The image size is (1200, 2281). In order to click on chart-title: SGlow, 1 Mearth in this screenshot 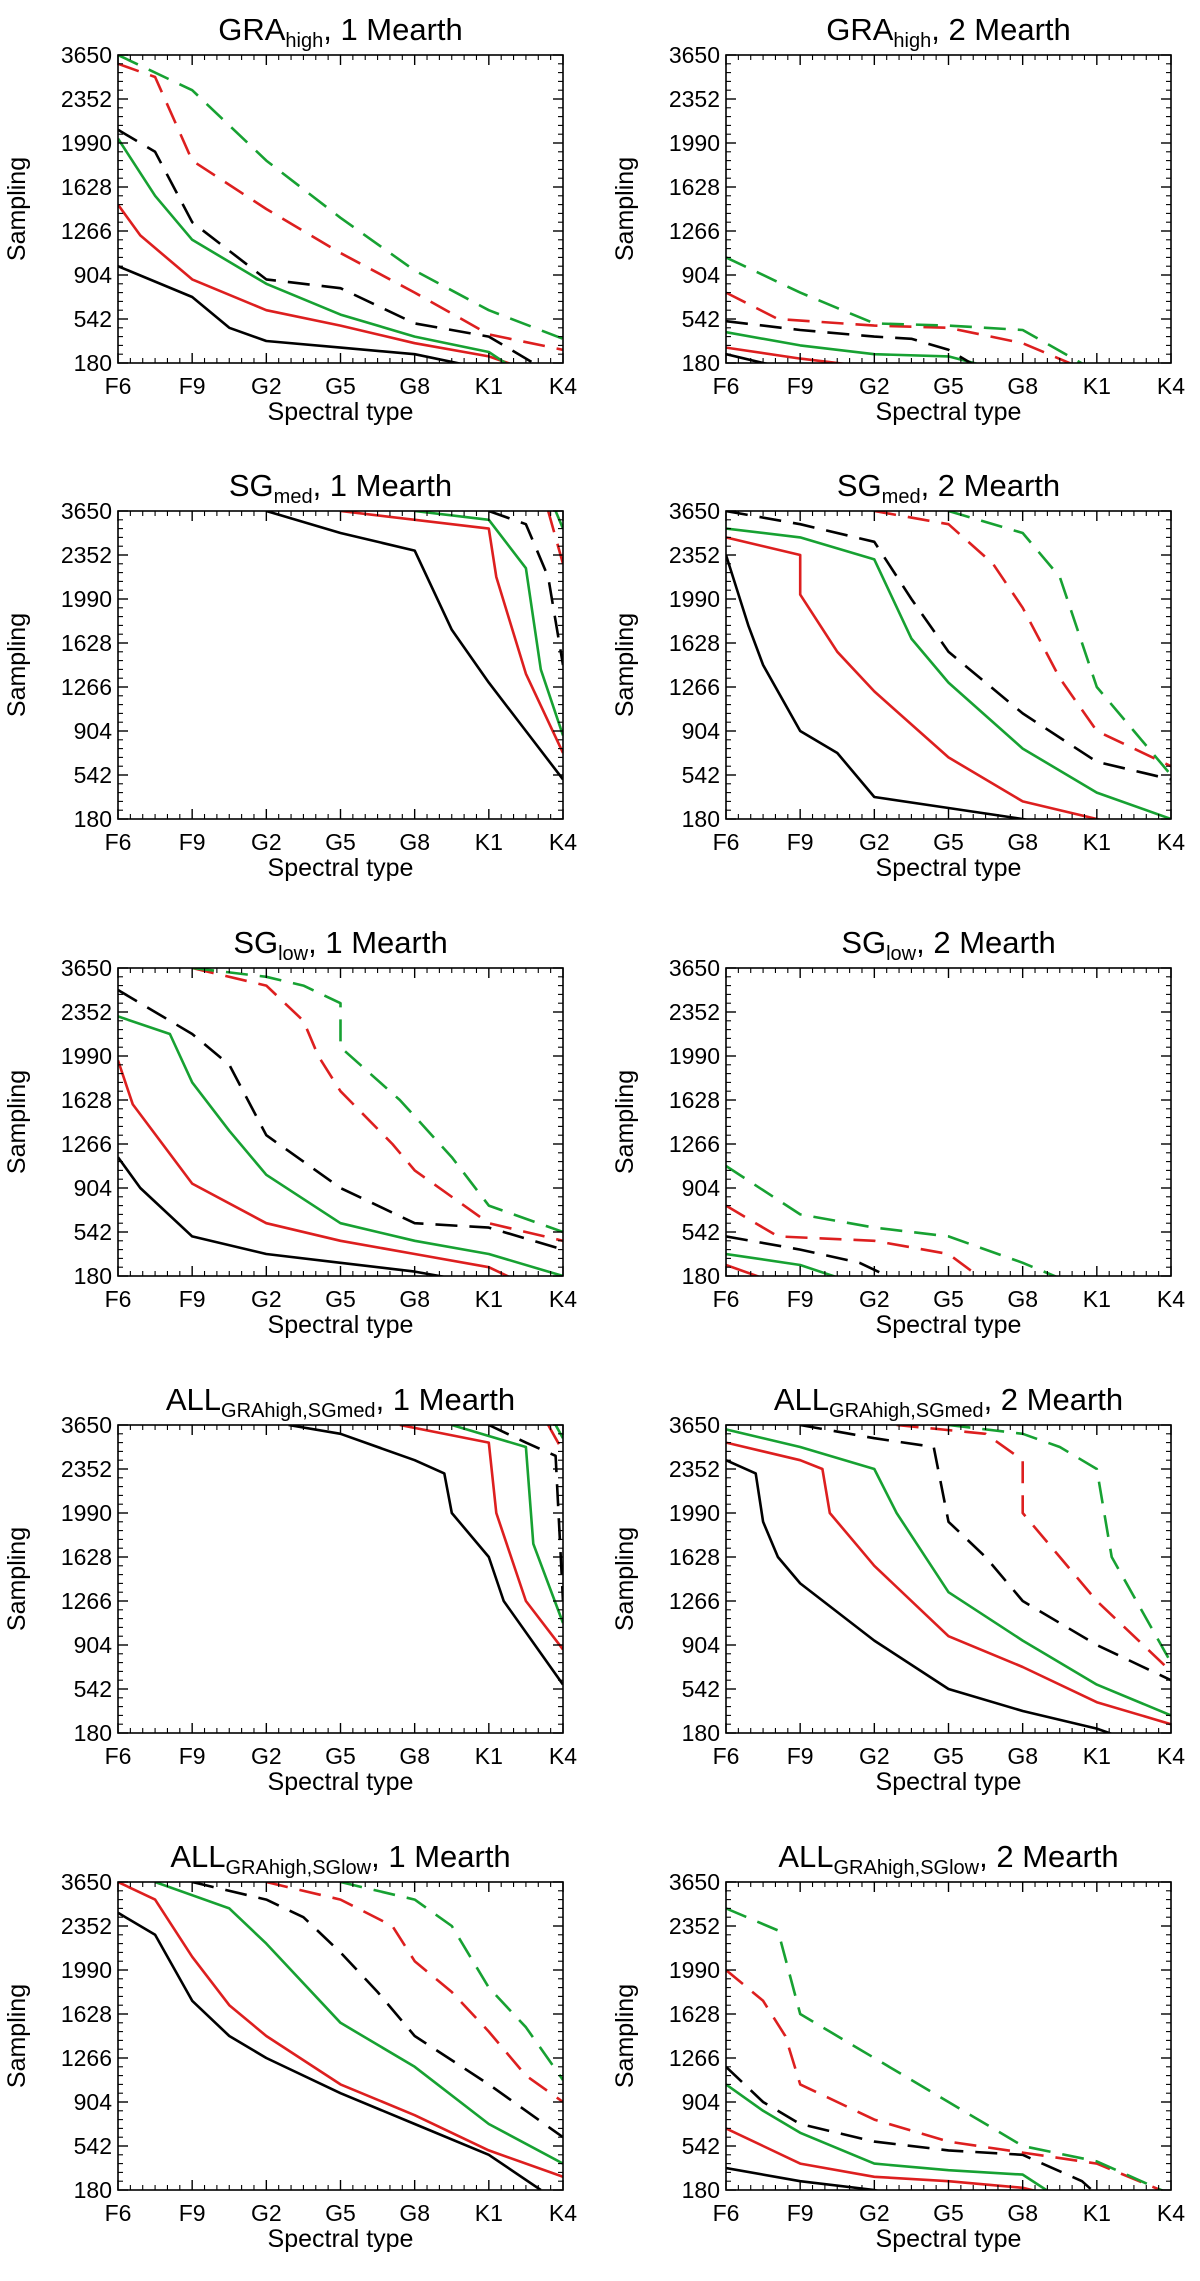, I will do `click(340, 945)`.